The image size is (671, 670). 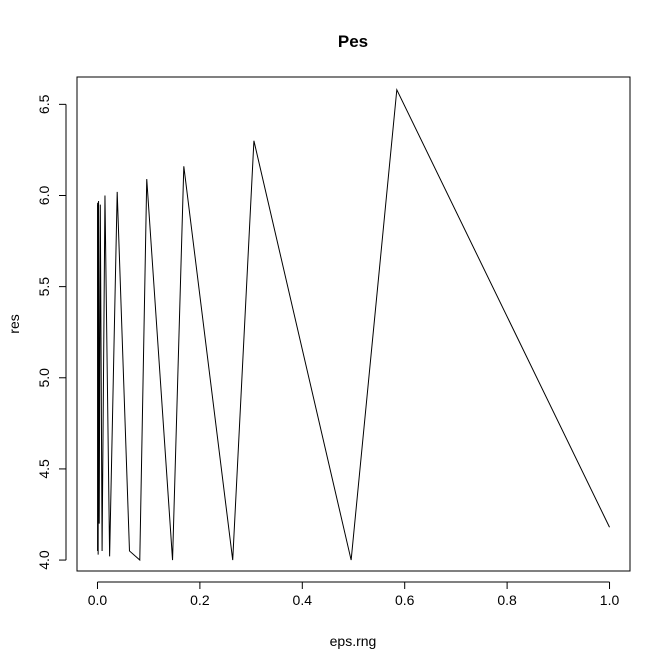 What do you see at coordinates (354, 594) in the screenshot?
I see `x-axis: 0.0 0.2 0.4 0.6 0.8 1.0` at bounding box center [354, 594].